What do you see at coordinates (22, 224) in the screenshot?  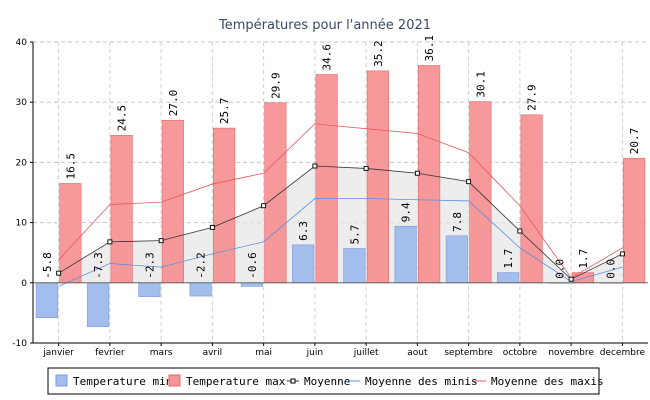 I see `y-tick-label: 10` at bounding box center [22, 224].